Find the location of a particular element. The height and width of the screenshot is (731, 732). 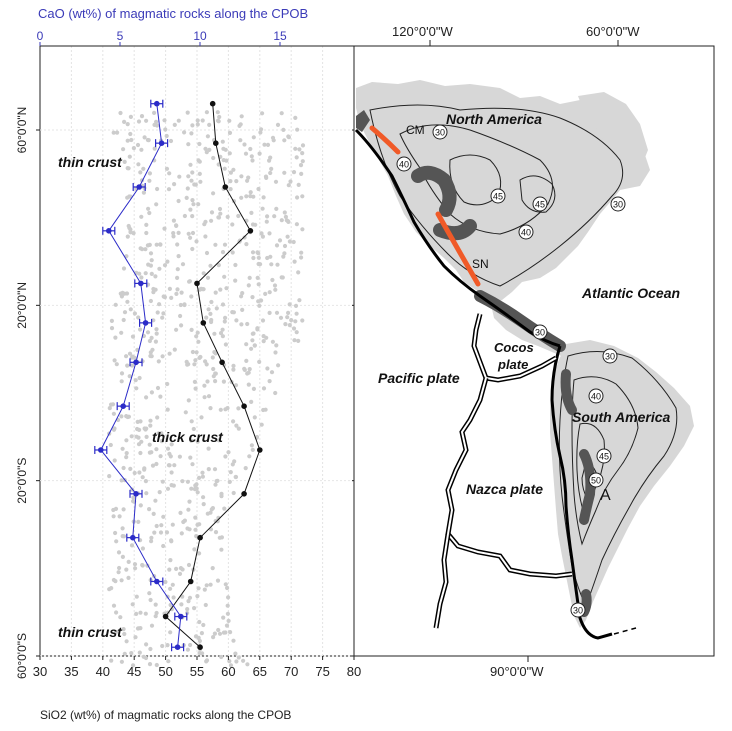

contour-label-30: 30 is located at coordinates (578, 610).